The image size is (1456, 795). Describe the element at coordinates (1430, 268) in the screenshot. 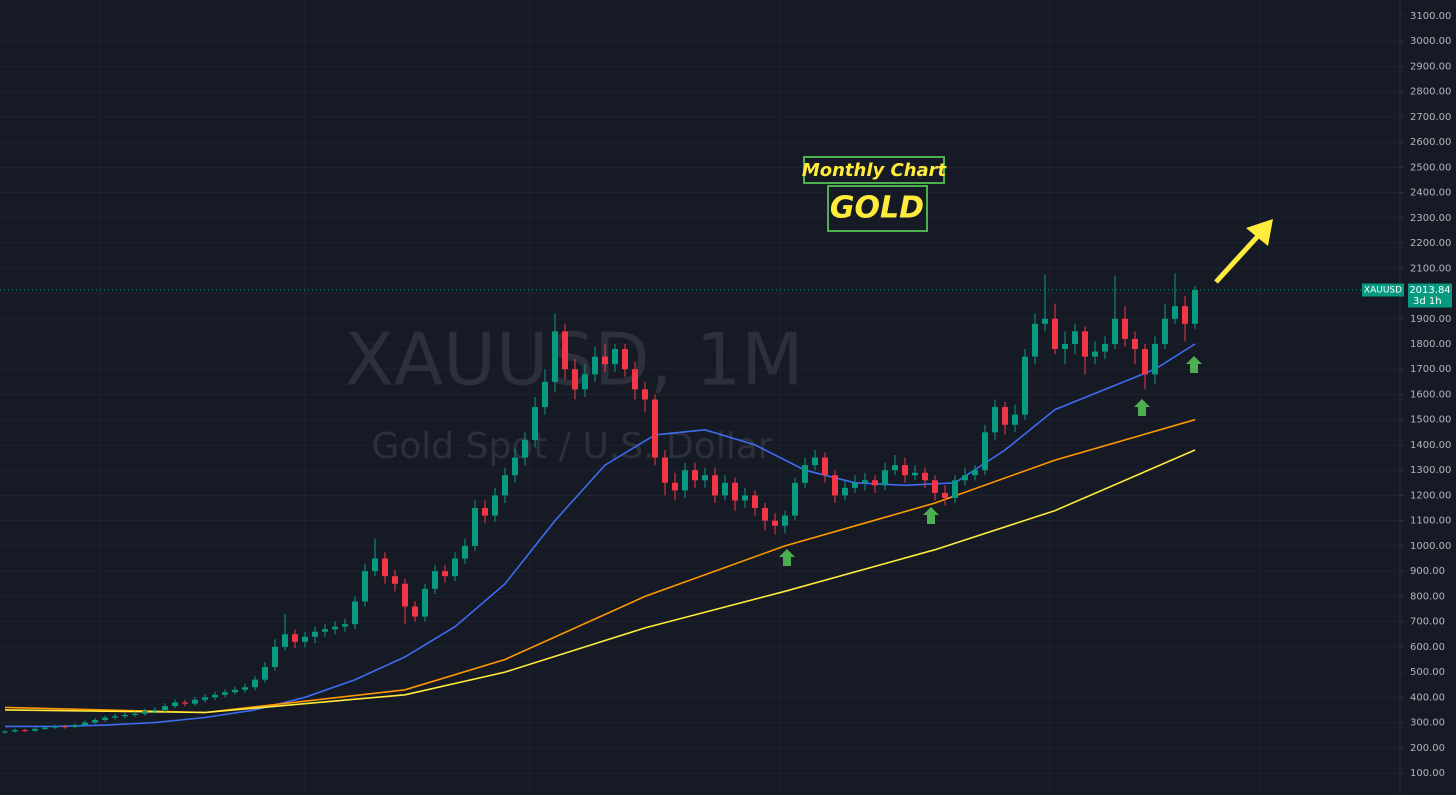

I see `y-tick-label: 2100.00` at that location.